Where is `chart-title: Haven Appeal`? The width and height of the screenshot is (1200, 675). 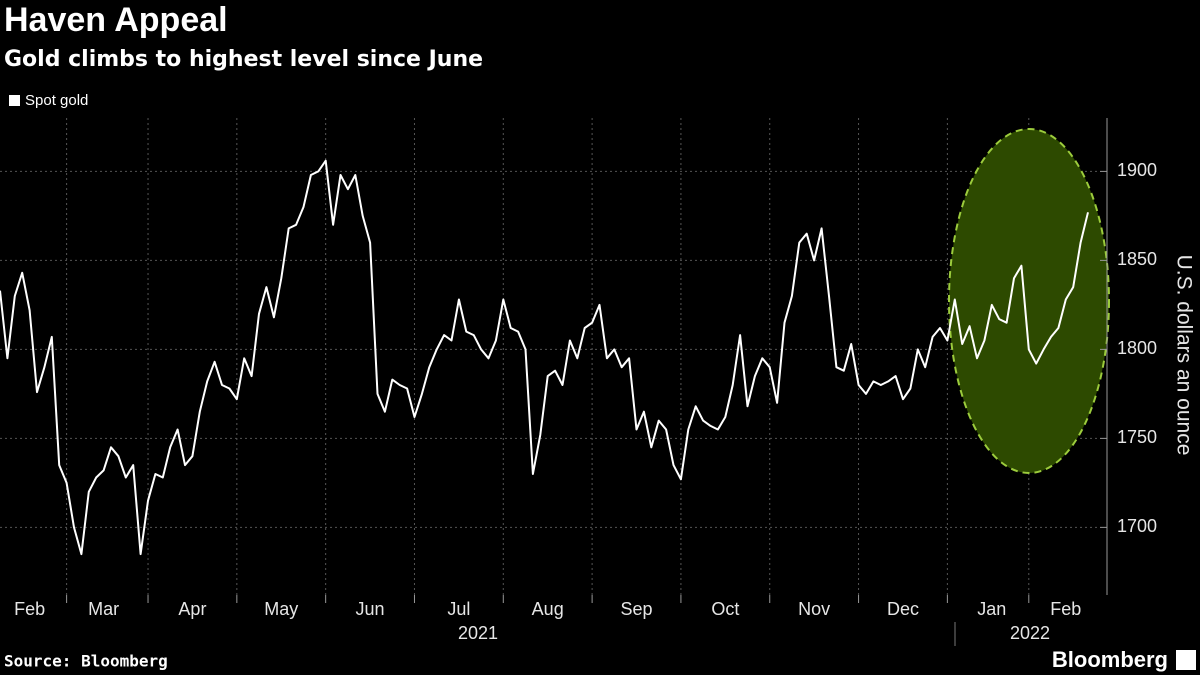 chart-title: Haven Appeal is located at coordinates (116, 20).